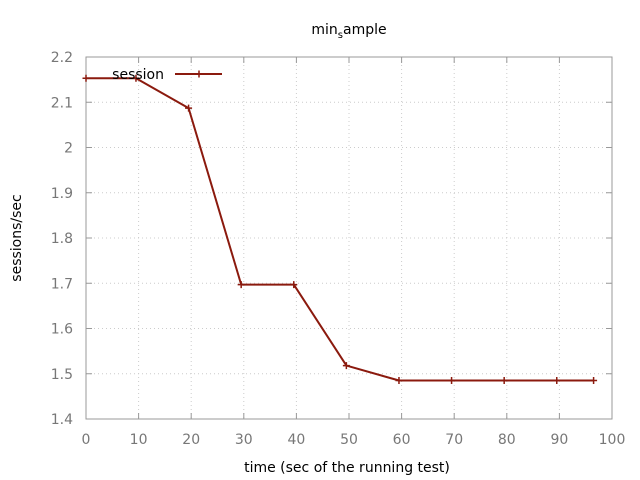 The image size is (640, 480). I want to click on x-axis-tick-labels: 0 10 20 30 40 50 60 70 80 90 100, so click(354, 440).